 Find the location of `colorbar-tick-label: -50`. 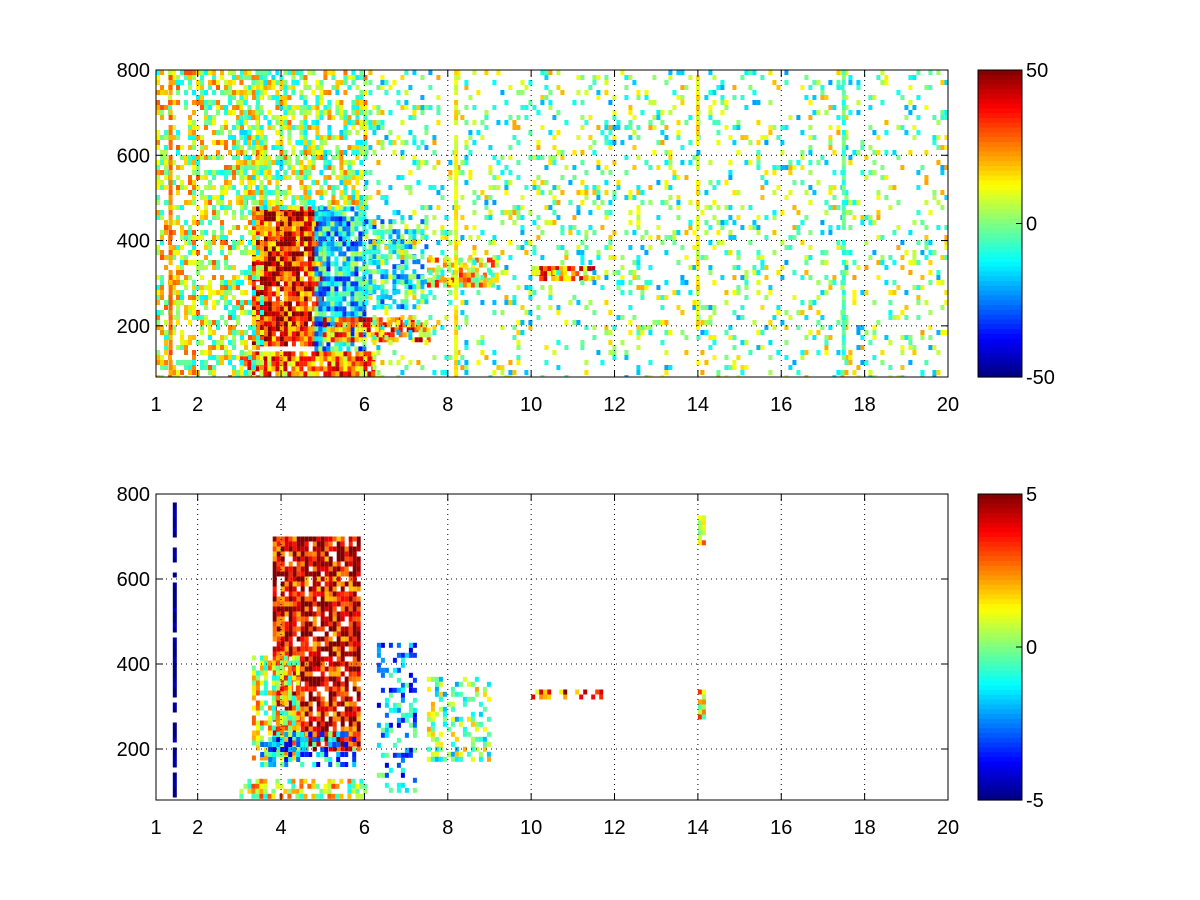

colorbar-tick-label: -50 is located at coordinates (1040, 378).